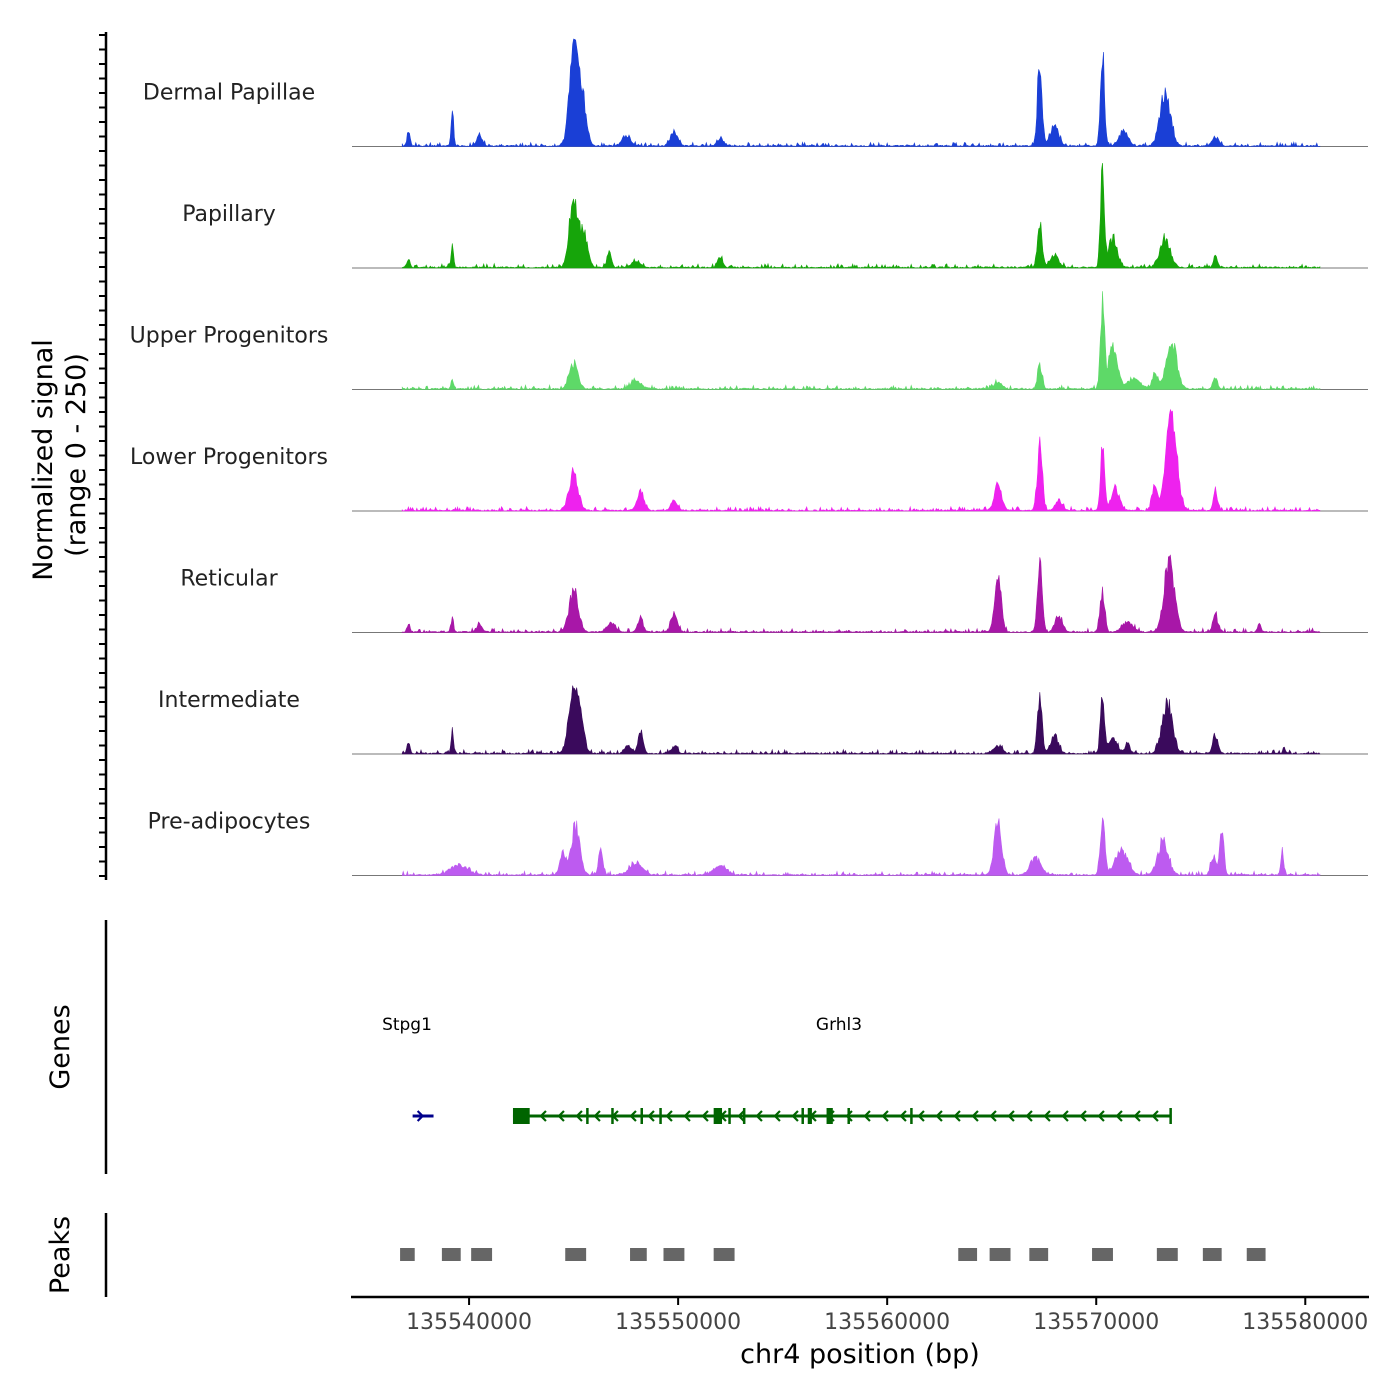 Image resolution: width=1400 pixels, height=1400 pixels. Describe the element at coordinates (861, 341) in the screenshot. I see `signal-area-upper-progenitors` at that location.